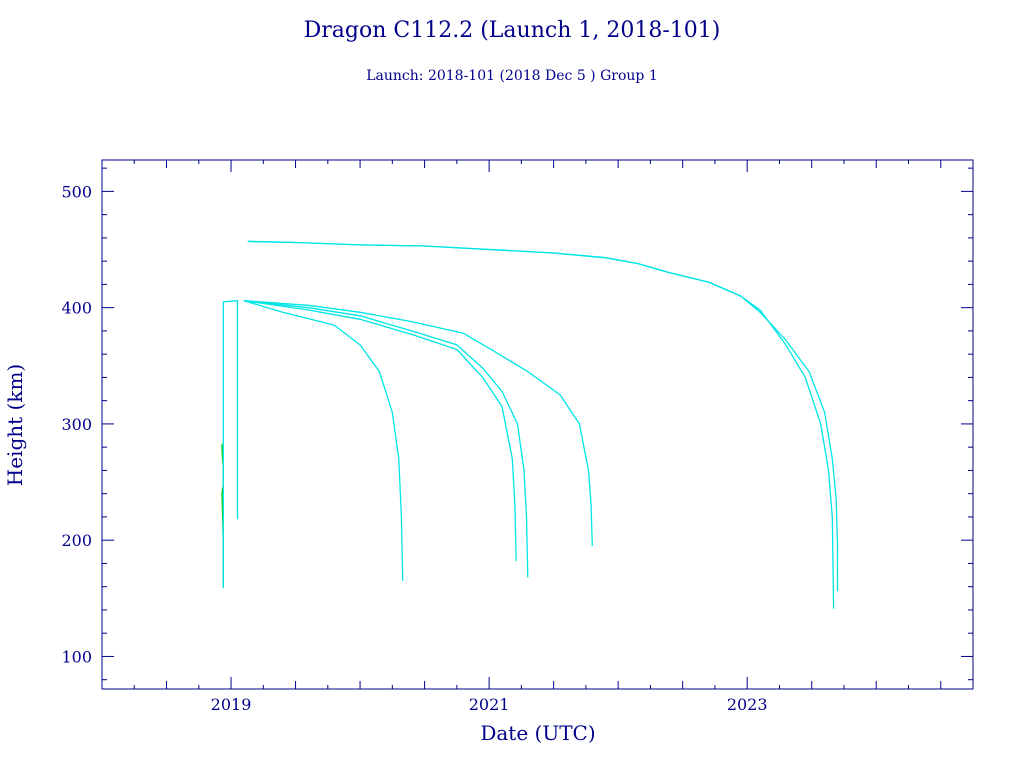  I want to click on y-tick-labels: 100 200 300 400 500, so click(76, 424).